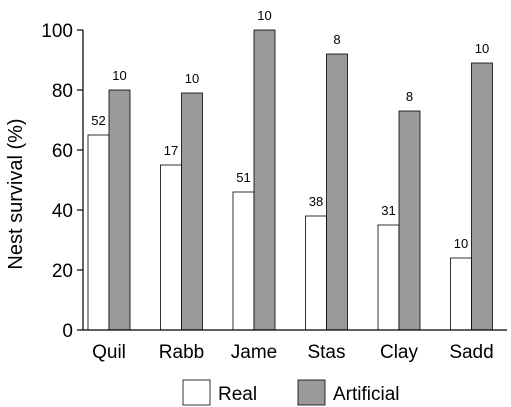 This screenshot has width=511, height=407. Describe the element at coordinates (254, 352) in the screenshot. I see `x-tick-label-jame: Jame` at that location.